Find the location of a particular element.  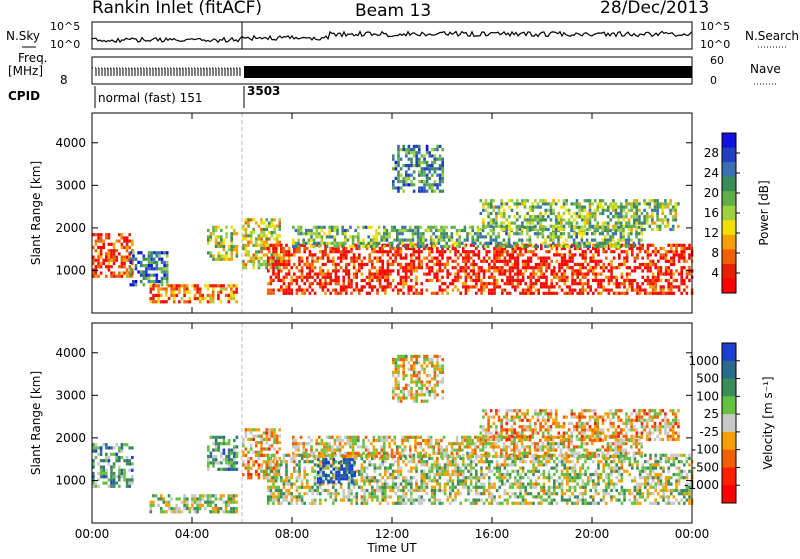

nave-ticks is located at coordinates (168, 72).